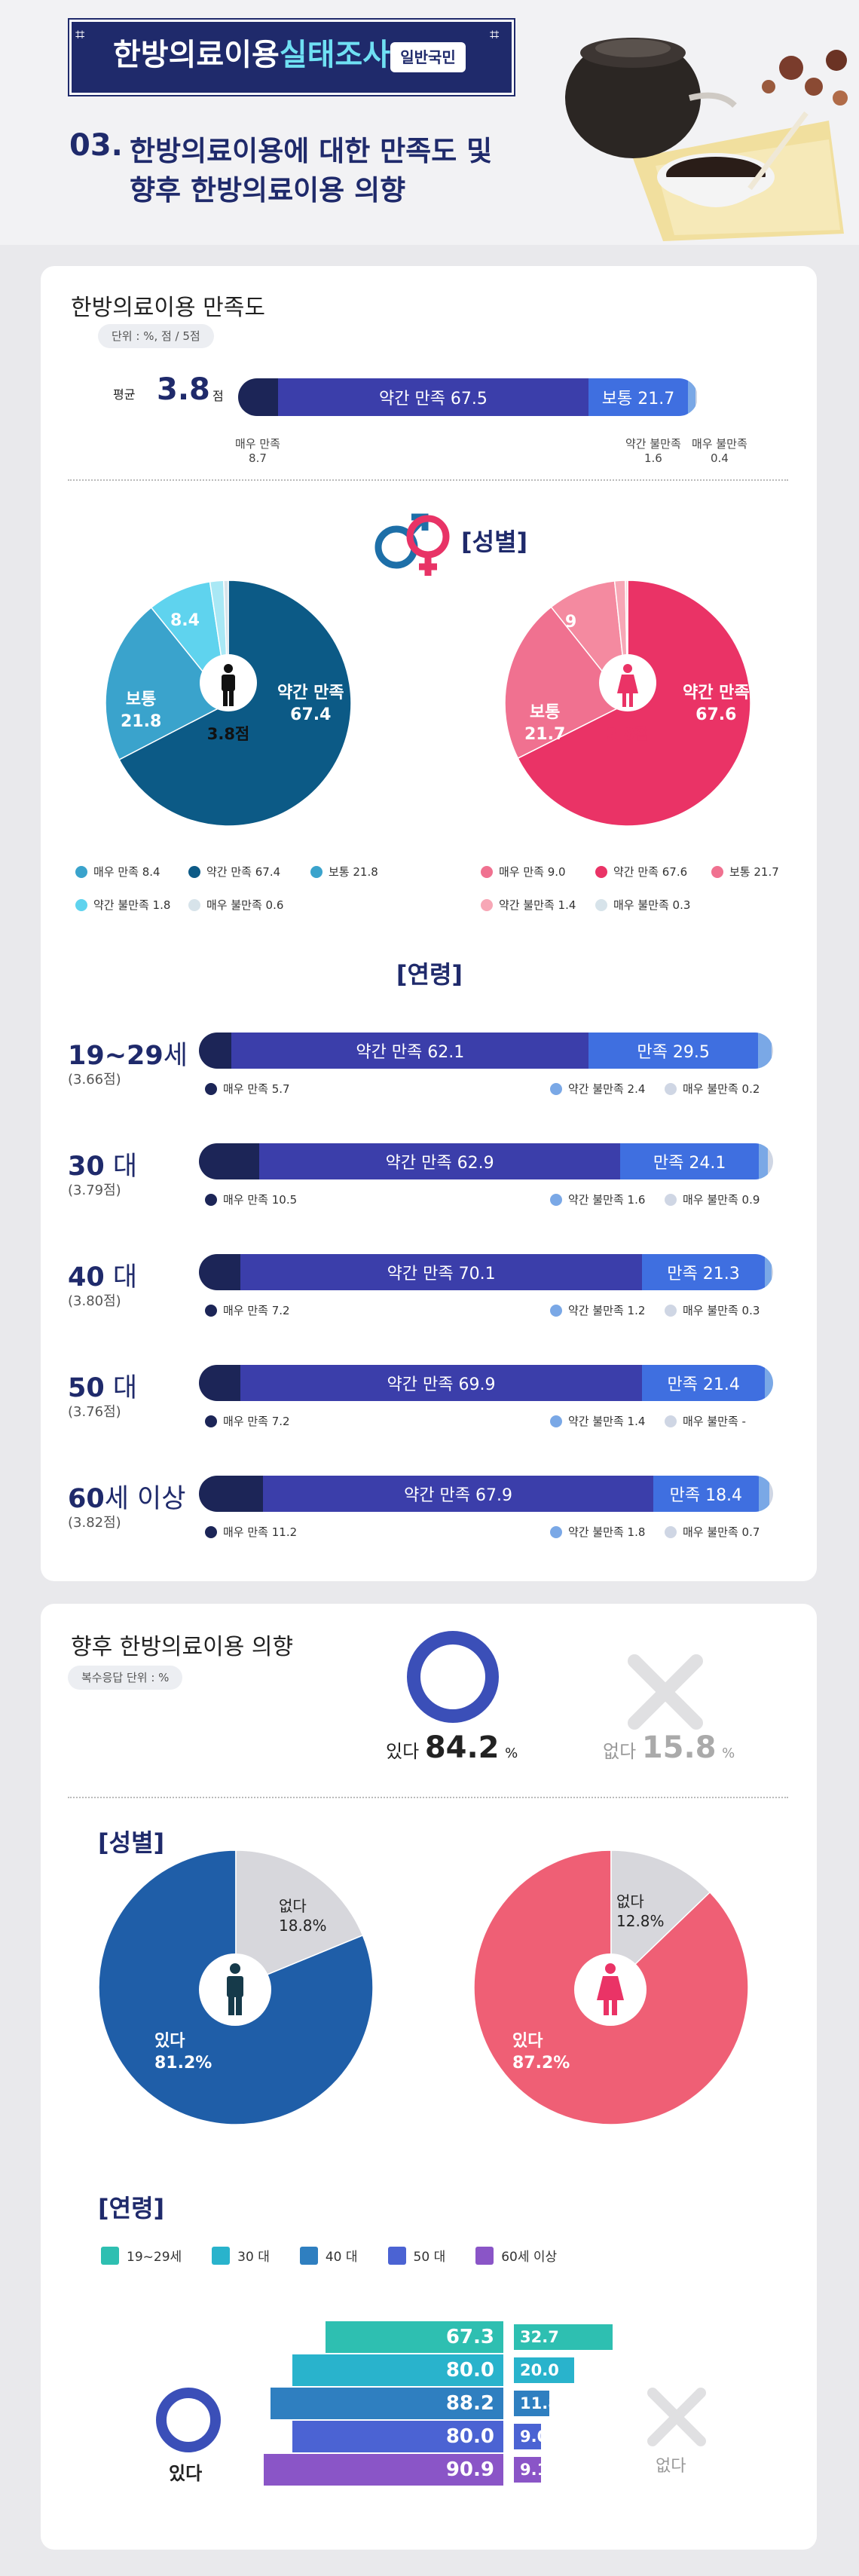 This screenshot has height=2576, width=859. I want to click on age-row-score: (3.66점), so click(94, 1080).